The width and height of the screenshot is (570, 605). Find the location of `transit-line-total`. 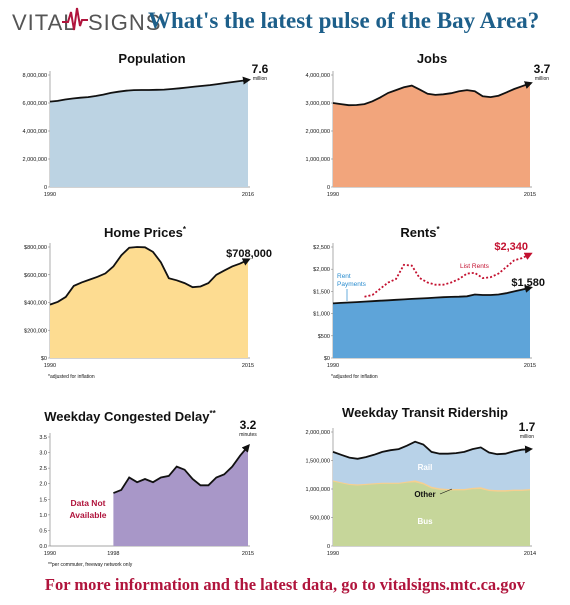

transit-line-total is located at coordinates (432, 450).